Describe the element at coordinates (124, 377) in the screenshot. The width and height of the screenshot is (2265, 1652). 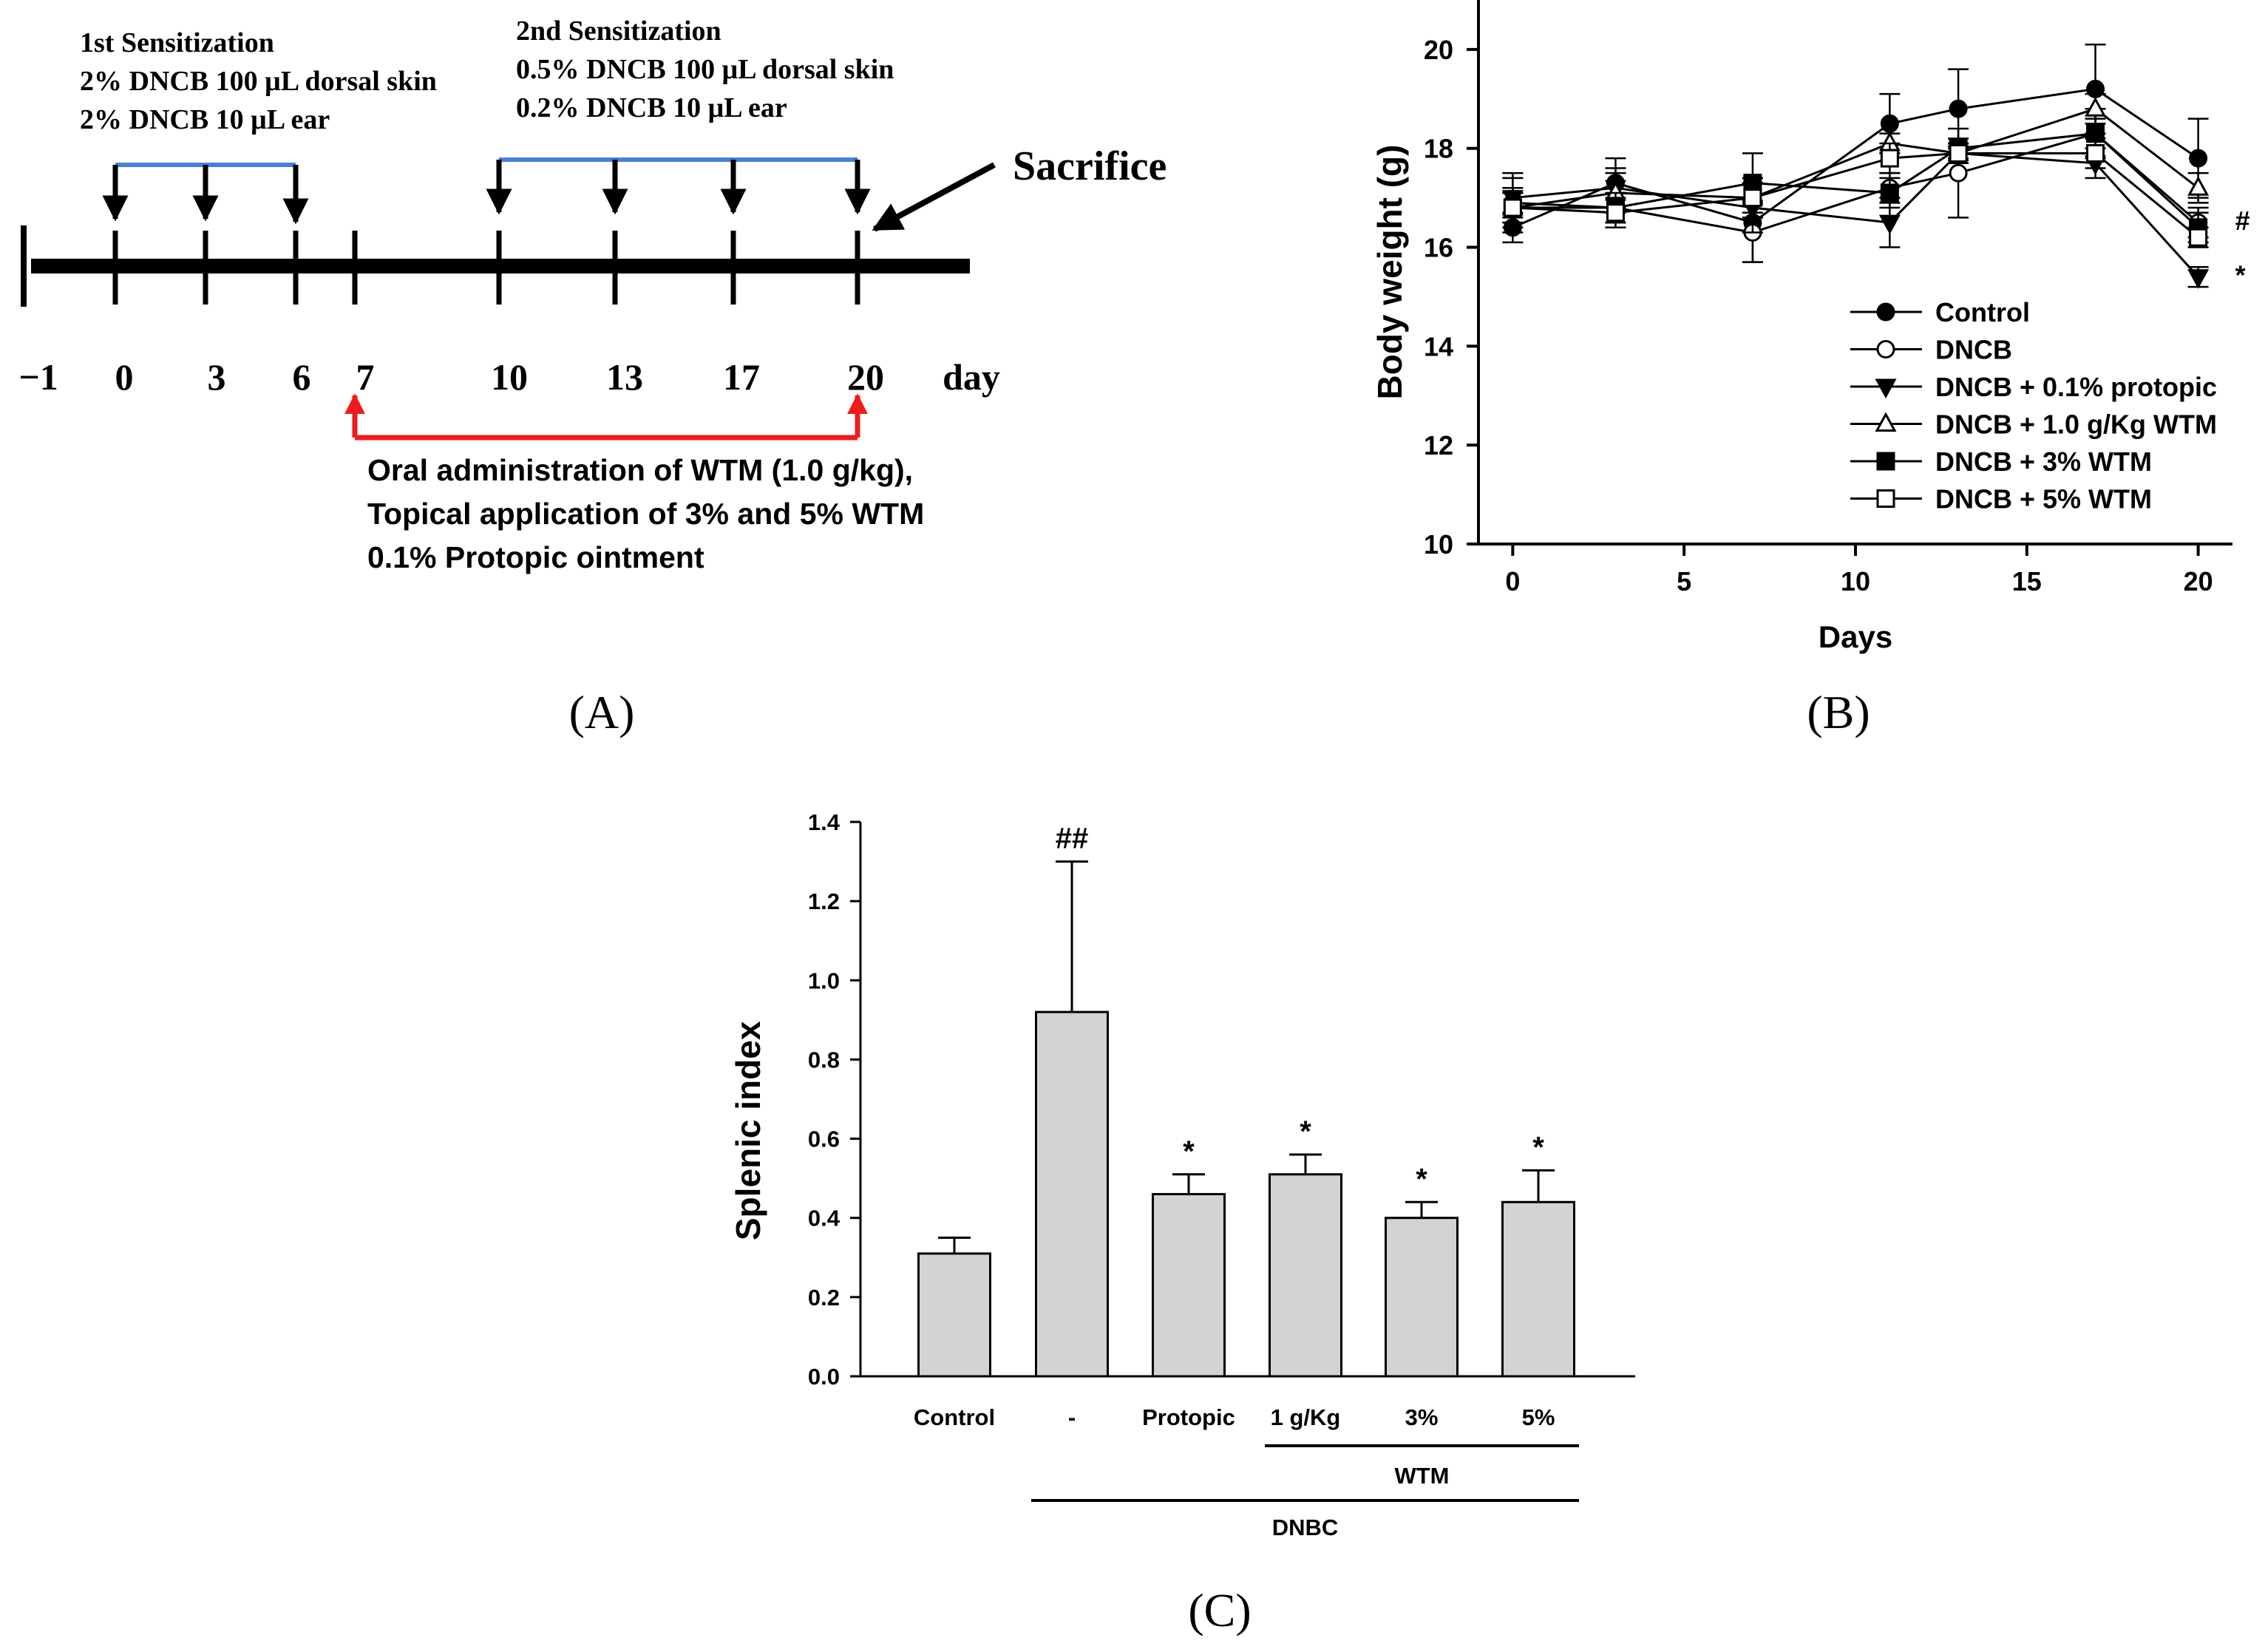
I see `day-label: 0` at that location.